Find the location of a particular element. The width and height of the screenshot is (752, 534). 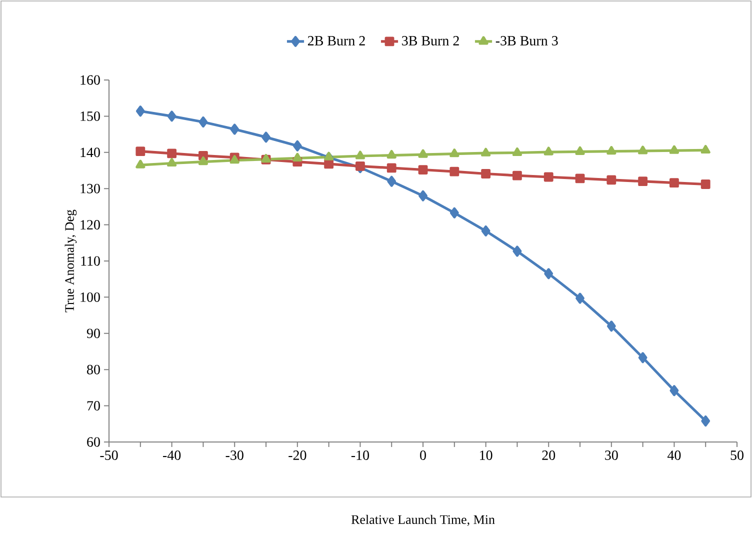

x-tick-label: 50 is located at coordinates (737, 455).